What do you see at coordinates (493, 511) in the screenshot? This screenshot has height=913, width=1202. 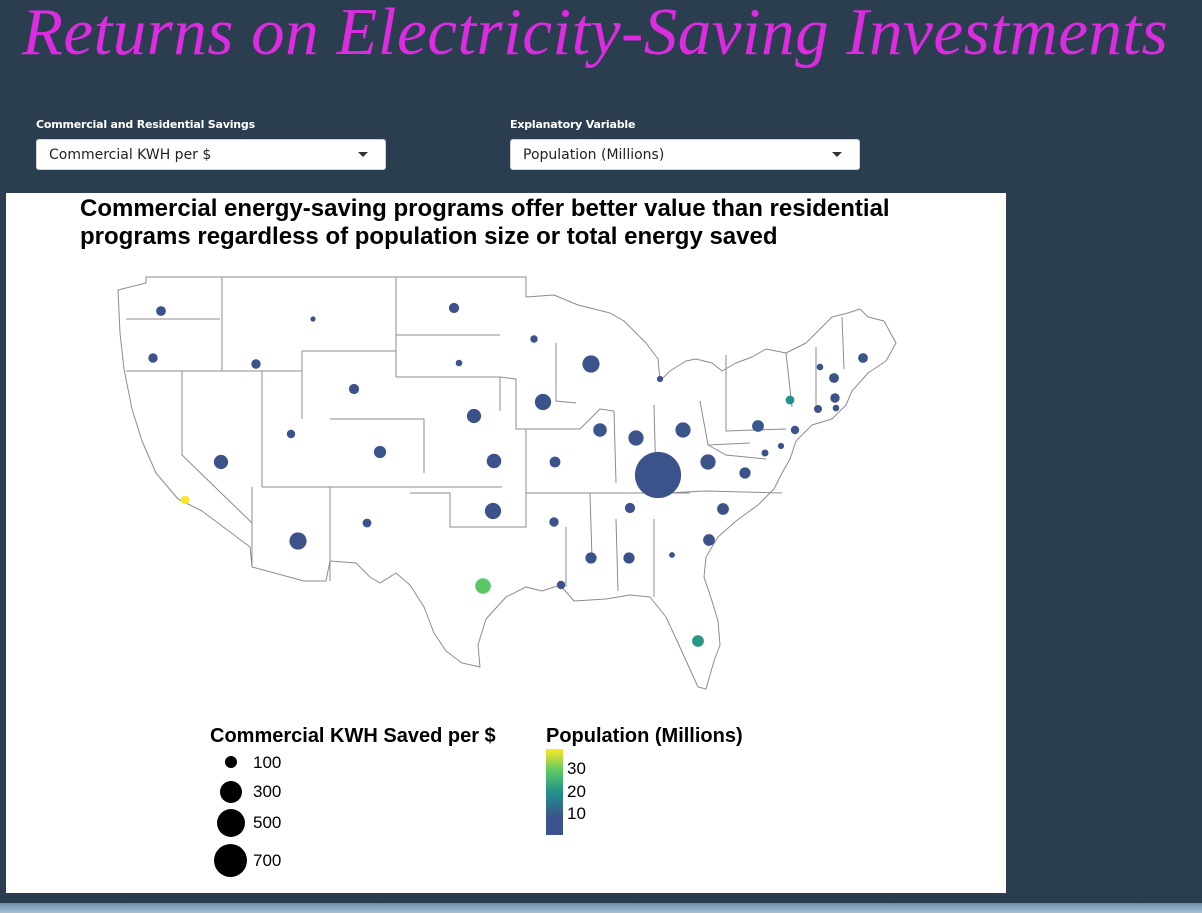 I see `bubble-ok` at bounding box center [493, 511].